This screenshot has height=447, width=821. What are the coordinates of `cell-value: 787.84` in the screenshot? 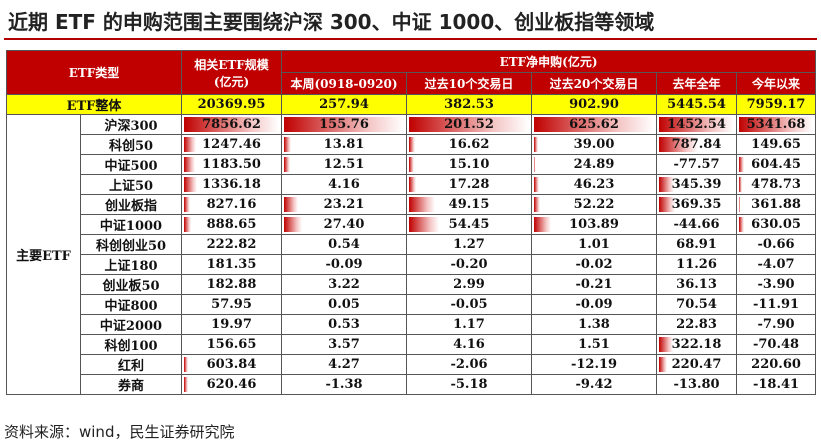 It's located at (696, 144).